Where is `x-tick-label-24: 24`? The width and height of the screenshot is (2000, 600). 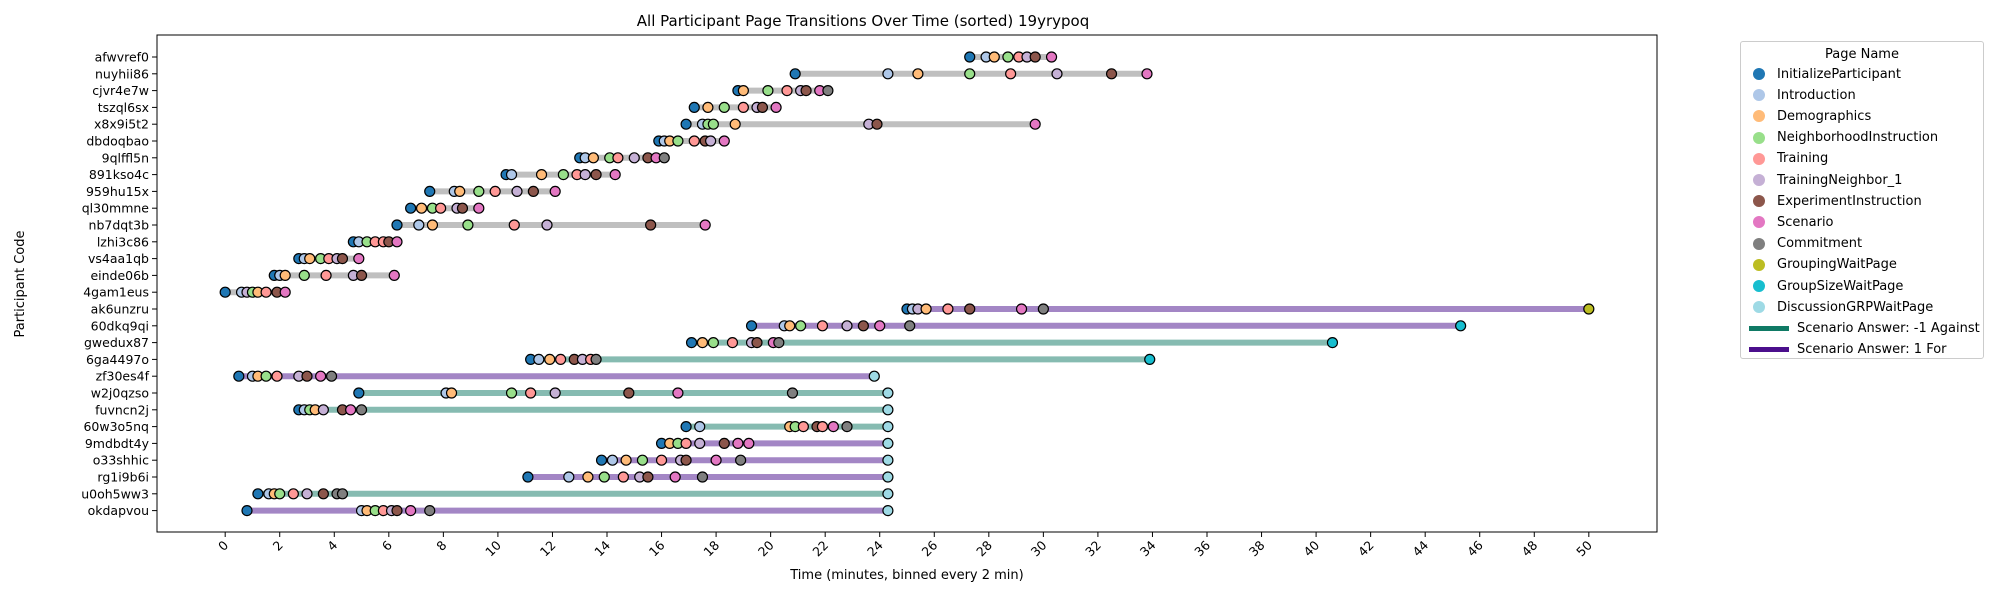
x-tick-label-24: 24 is located at coordinates (875, 548).